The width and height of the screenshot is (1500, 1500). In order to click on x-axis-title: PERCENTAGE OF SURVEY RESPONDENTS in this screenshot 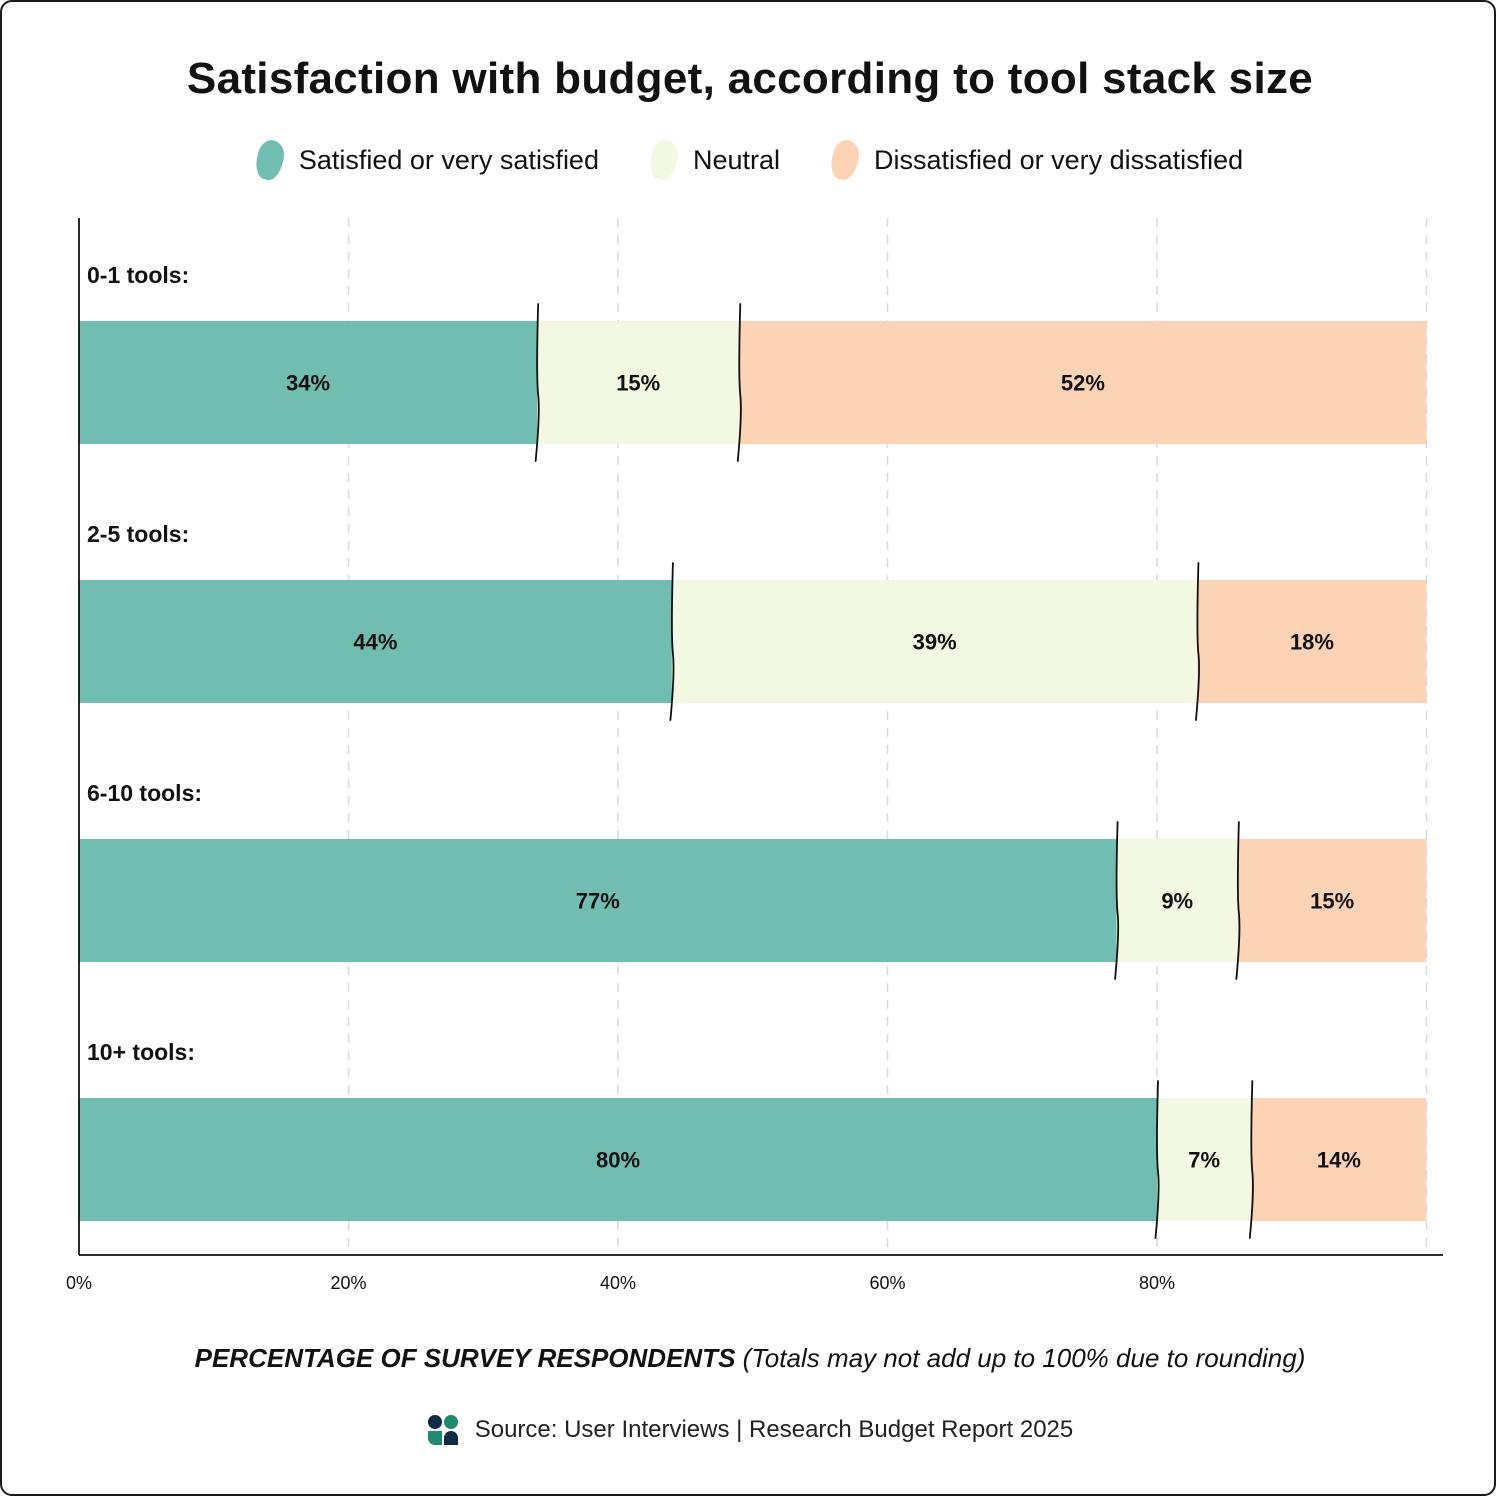, I will do `click(465, 1358)`.